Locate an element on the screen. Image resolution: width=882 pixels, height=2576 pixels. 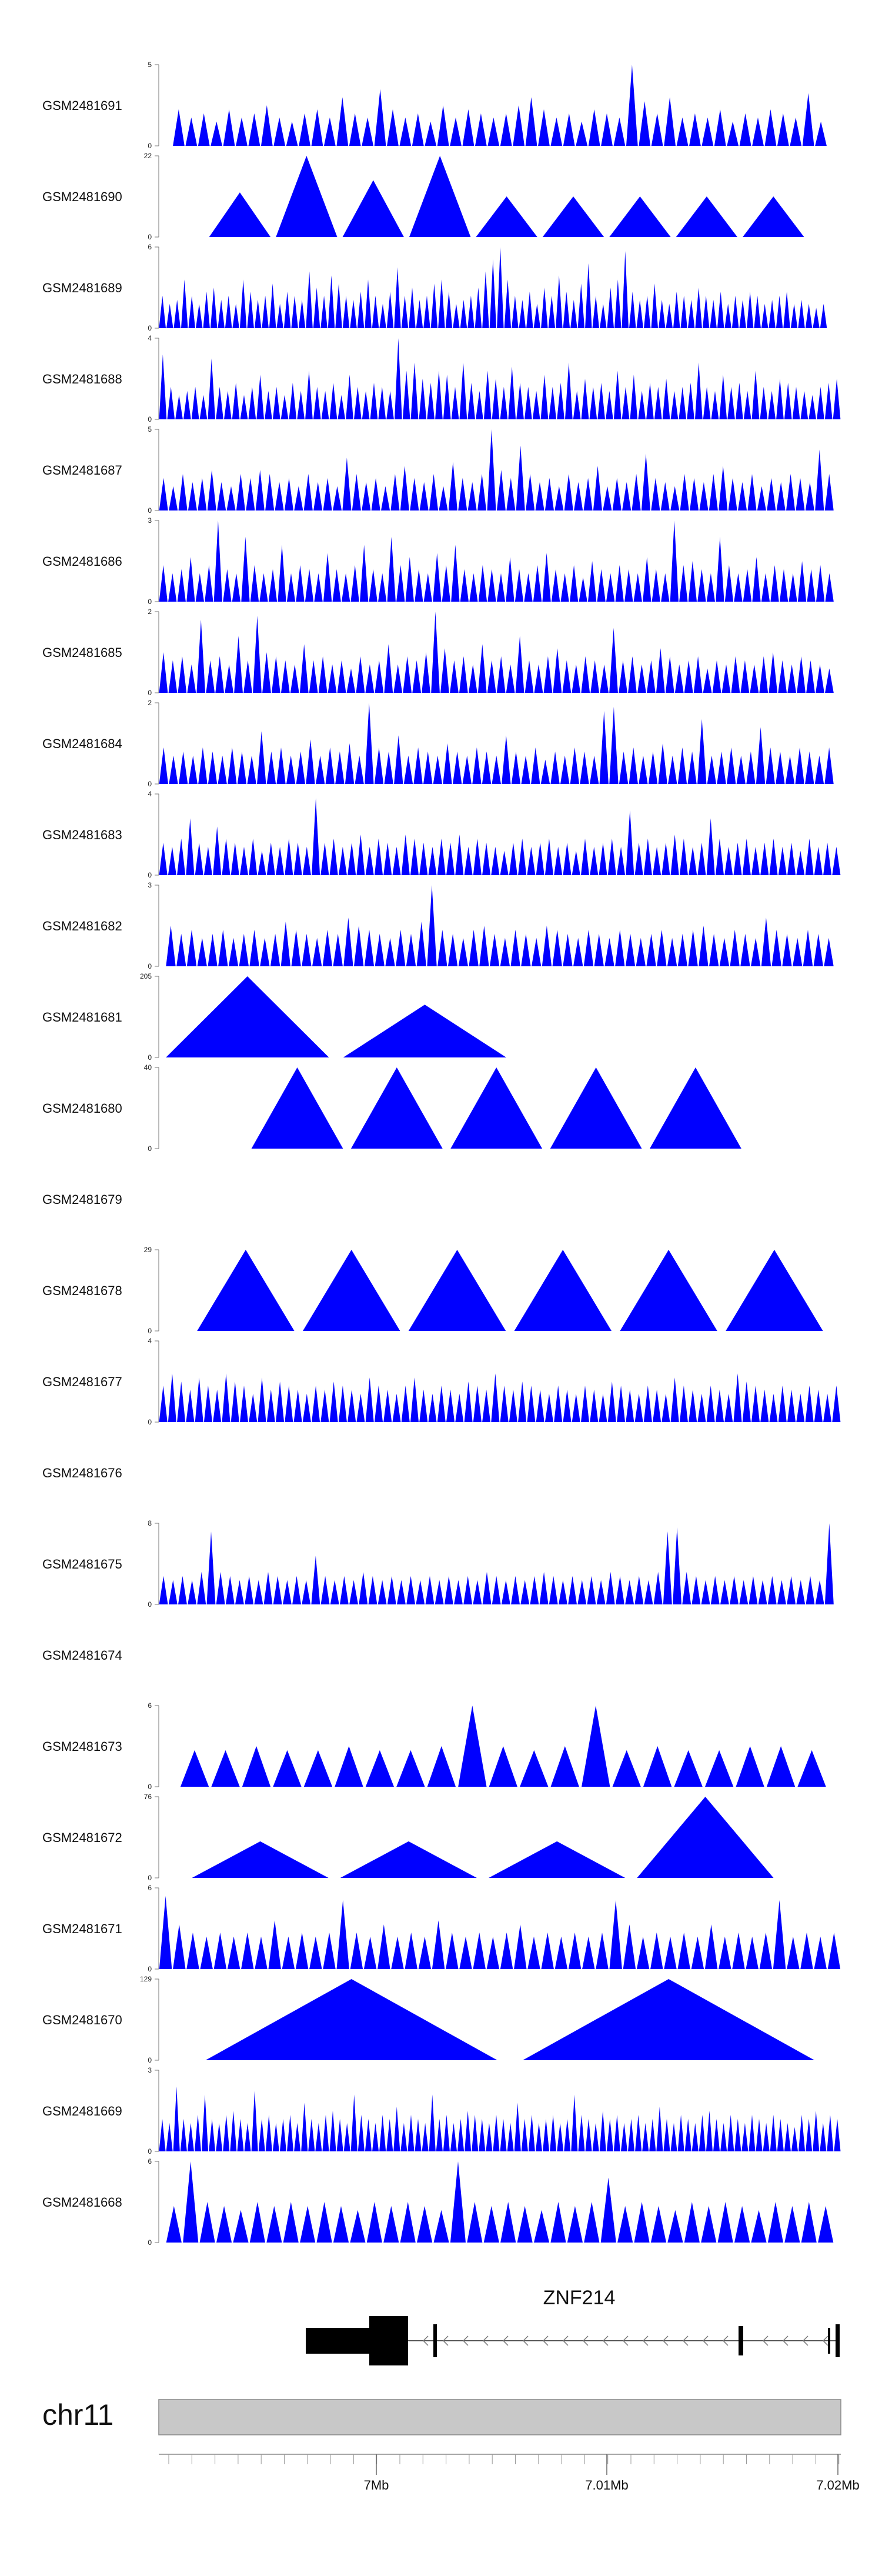
track-ymax-label-gsm2481671: 6 is located at coordinates (150, 1888).